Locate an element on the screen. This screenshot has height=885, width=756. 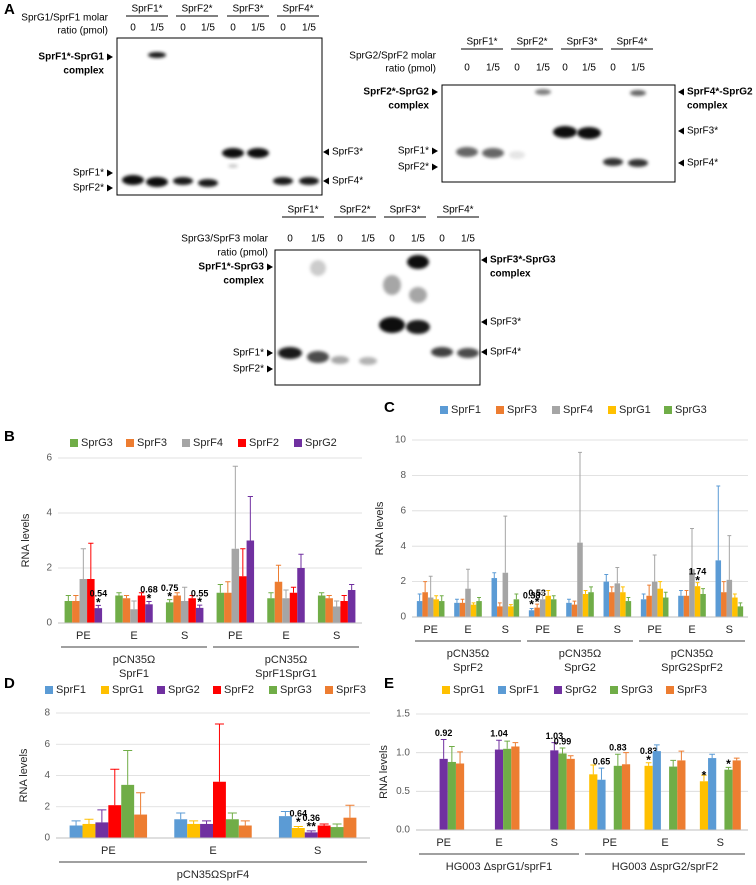
value-label: 0.83 is located at coordinates (618, 748).